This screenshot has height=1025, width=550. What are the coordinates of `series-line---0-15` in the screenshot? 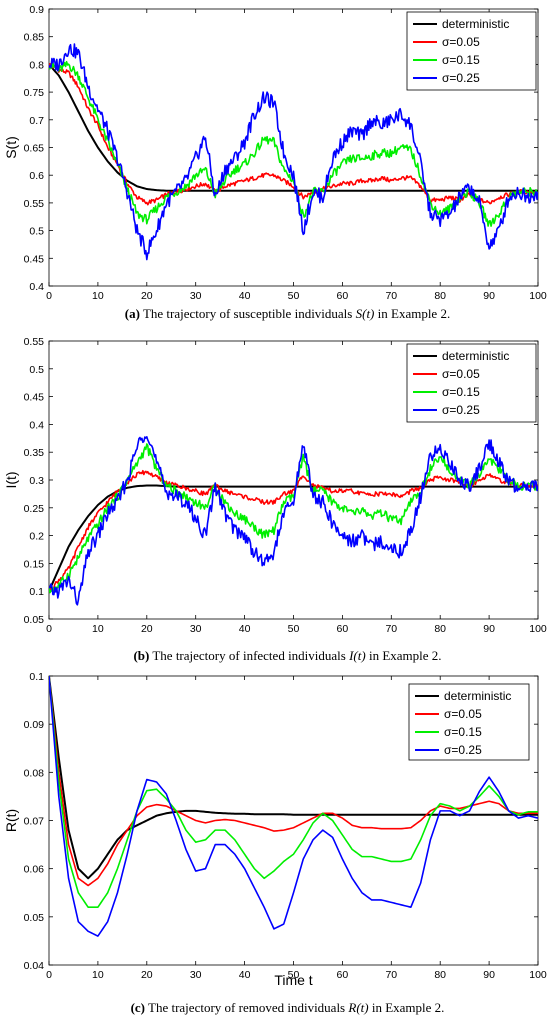 It's located at (293, 518).